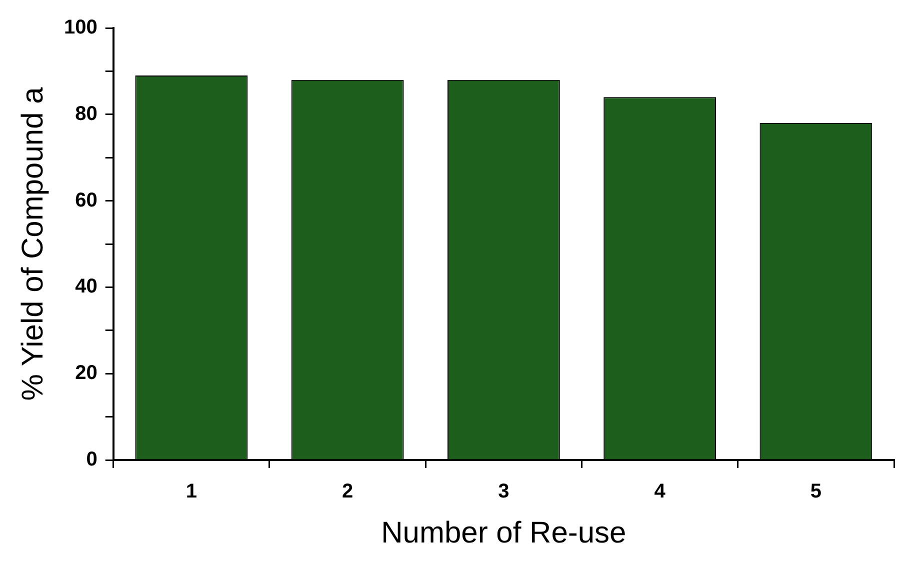 The height and width of the screenshot is (564, 916). I want to click on y-tick-label: 60, so click(86, 200).